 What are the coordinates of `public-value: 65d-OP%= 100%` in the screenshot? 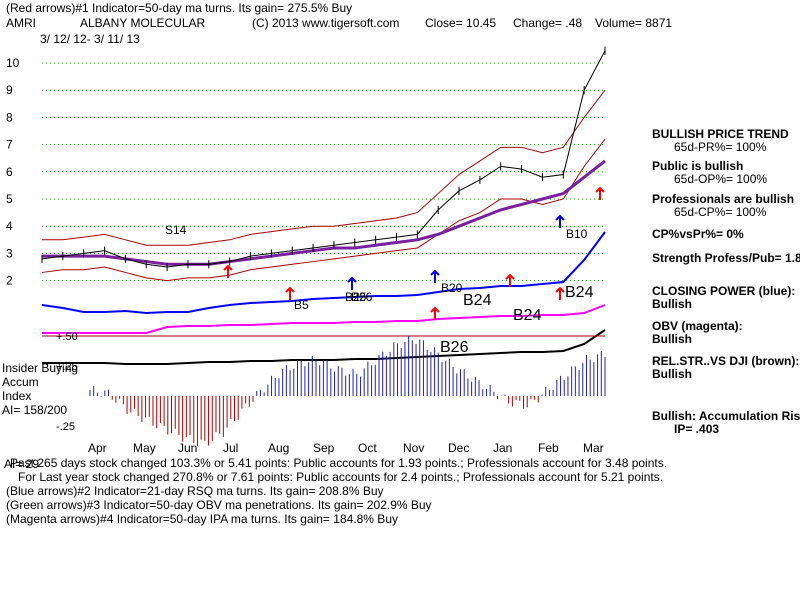 It's located at (721, 179).